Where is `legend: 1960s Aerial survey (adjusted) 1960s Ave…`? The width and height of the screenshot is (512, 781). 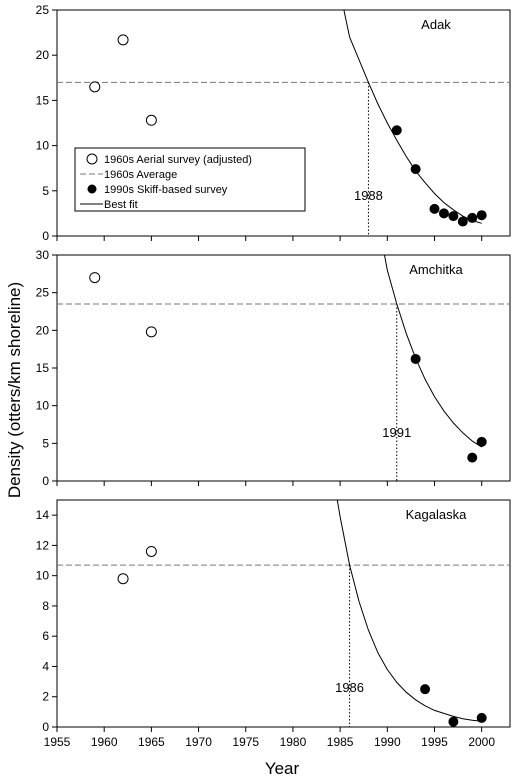 legend: 1960s Aerial survey (adjusted) 1960s Ave… is located at coordinates (190, 179).